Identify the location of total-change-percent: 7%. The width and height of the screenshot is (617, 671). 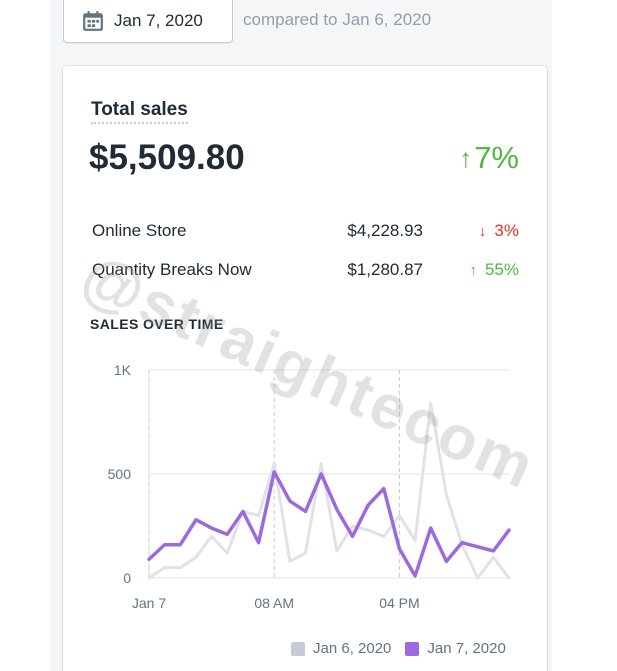
(496, 157).